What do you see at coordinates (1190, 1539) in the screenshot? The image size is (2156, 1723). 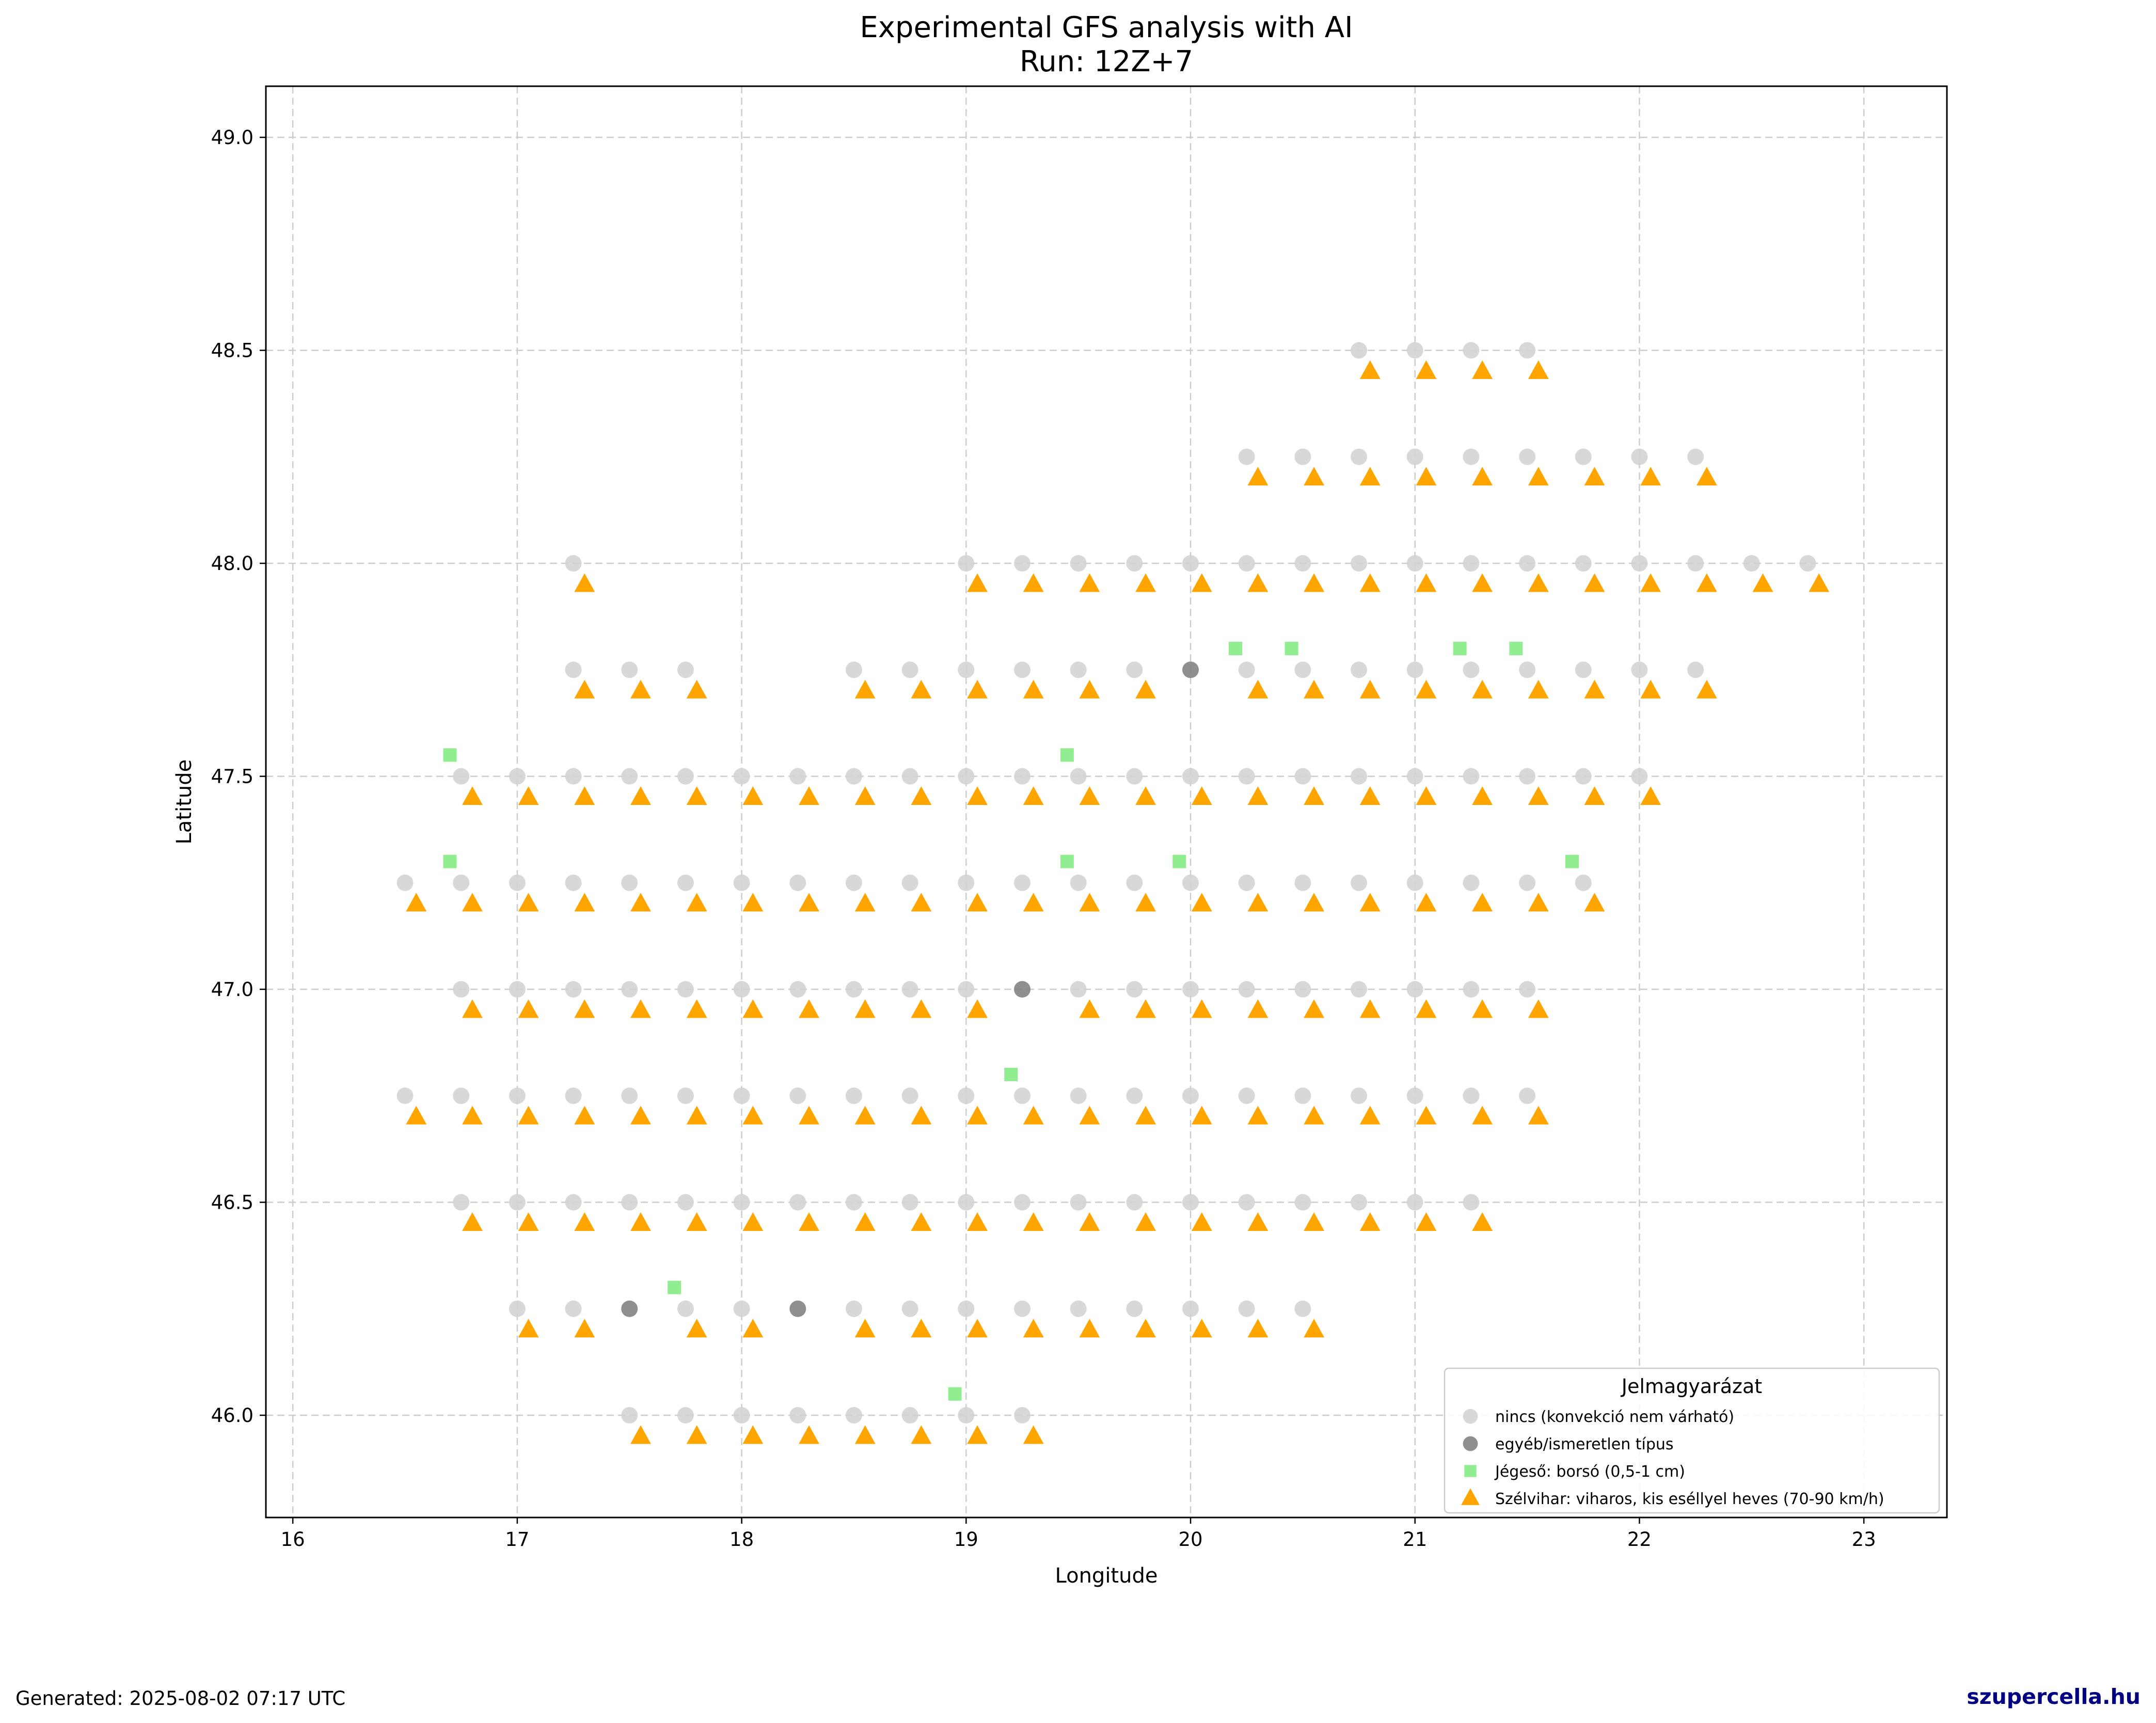 I see `x-tick-label: 20` at bounding box center [1190, 1539].